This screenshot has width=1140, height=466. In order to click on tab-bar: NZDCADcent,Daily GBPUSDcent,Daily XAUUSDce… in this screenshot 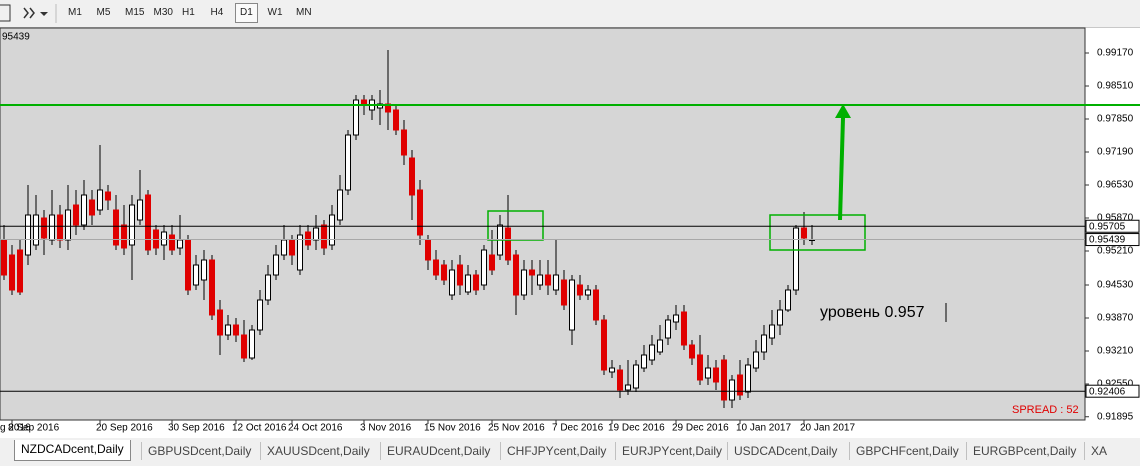, I will do `click(570, 452)`.